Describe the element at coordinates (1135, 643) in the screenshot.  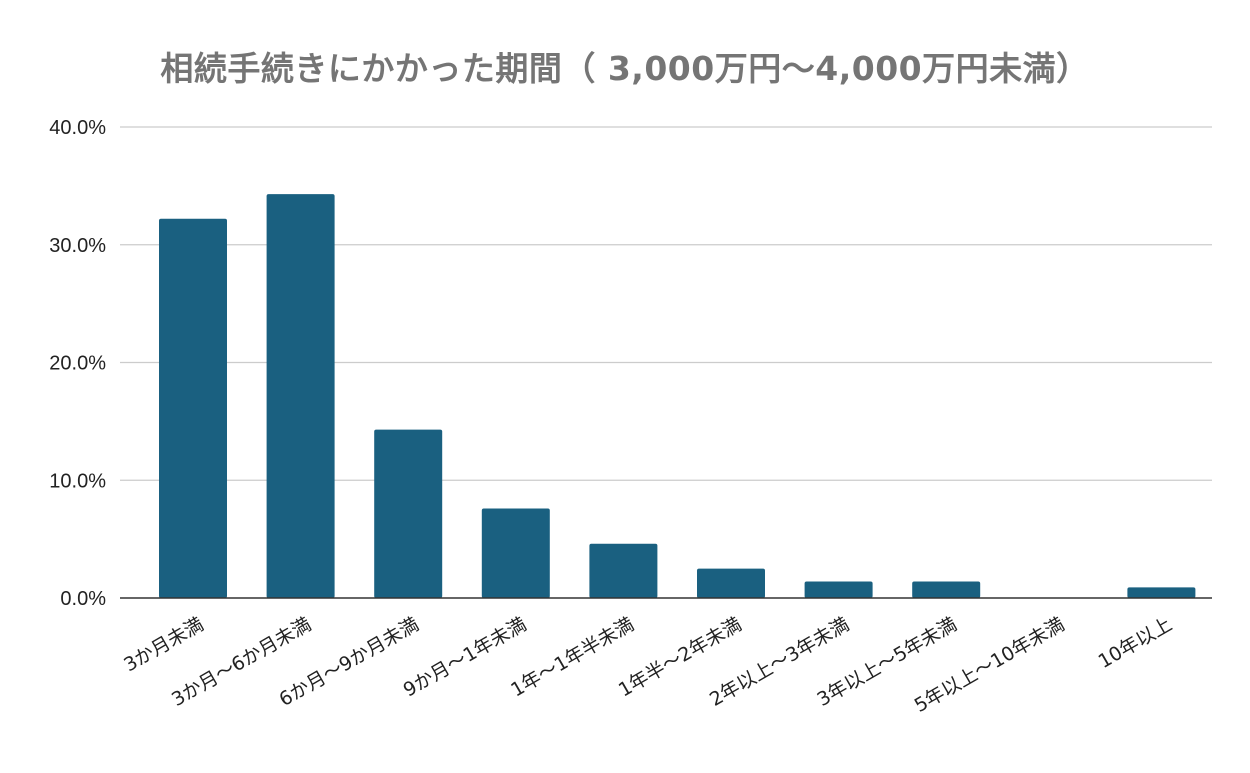
I see `x-tick-label: 10年以上` at that location.